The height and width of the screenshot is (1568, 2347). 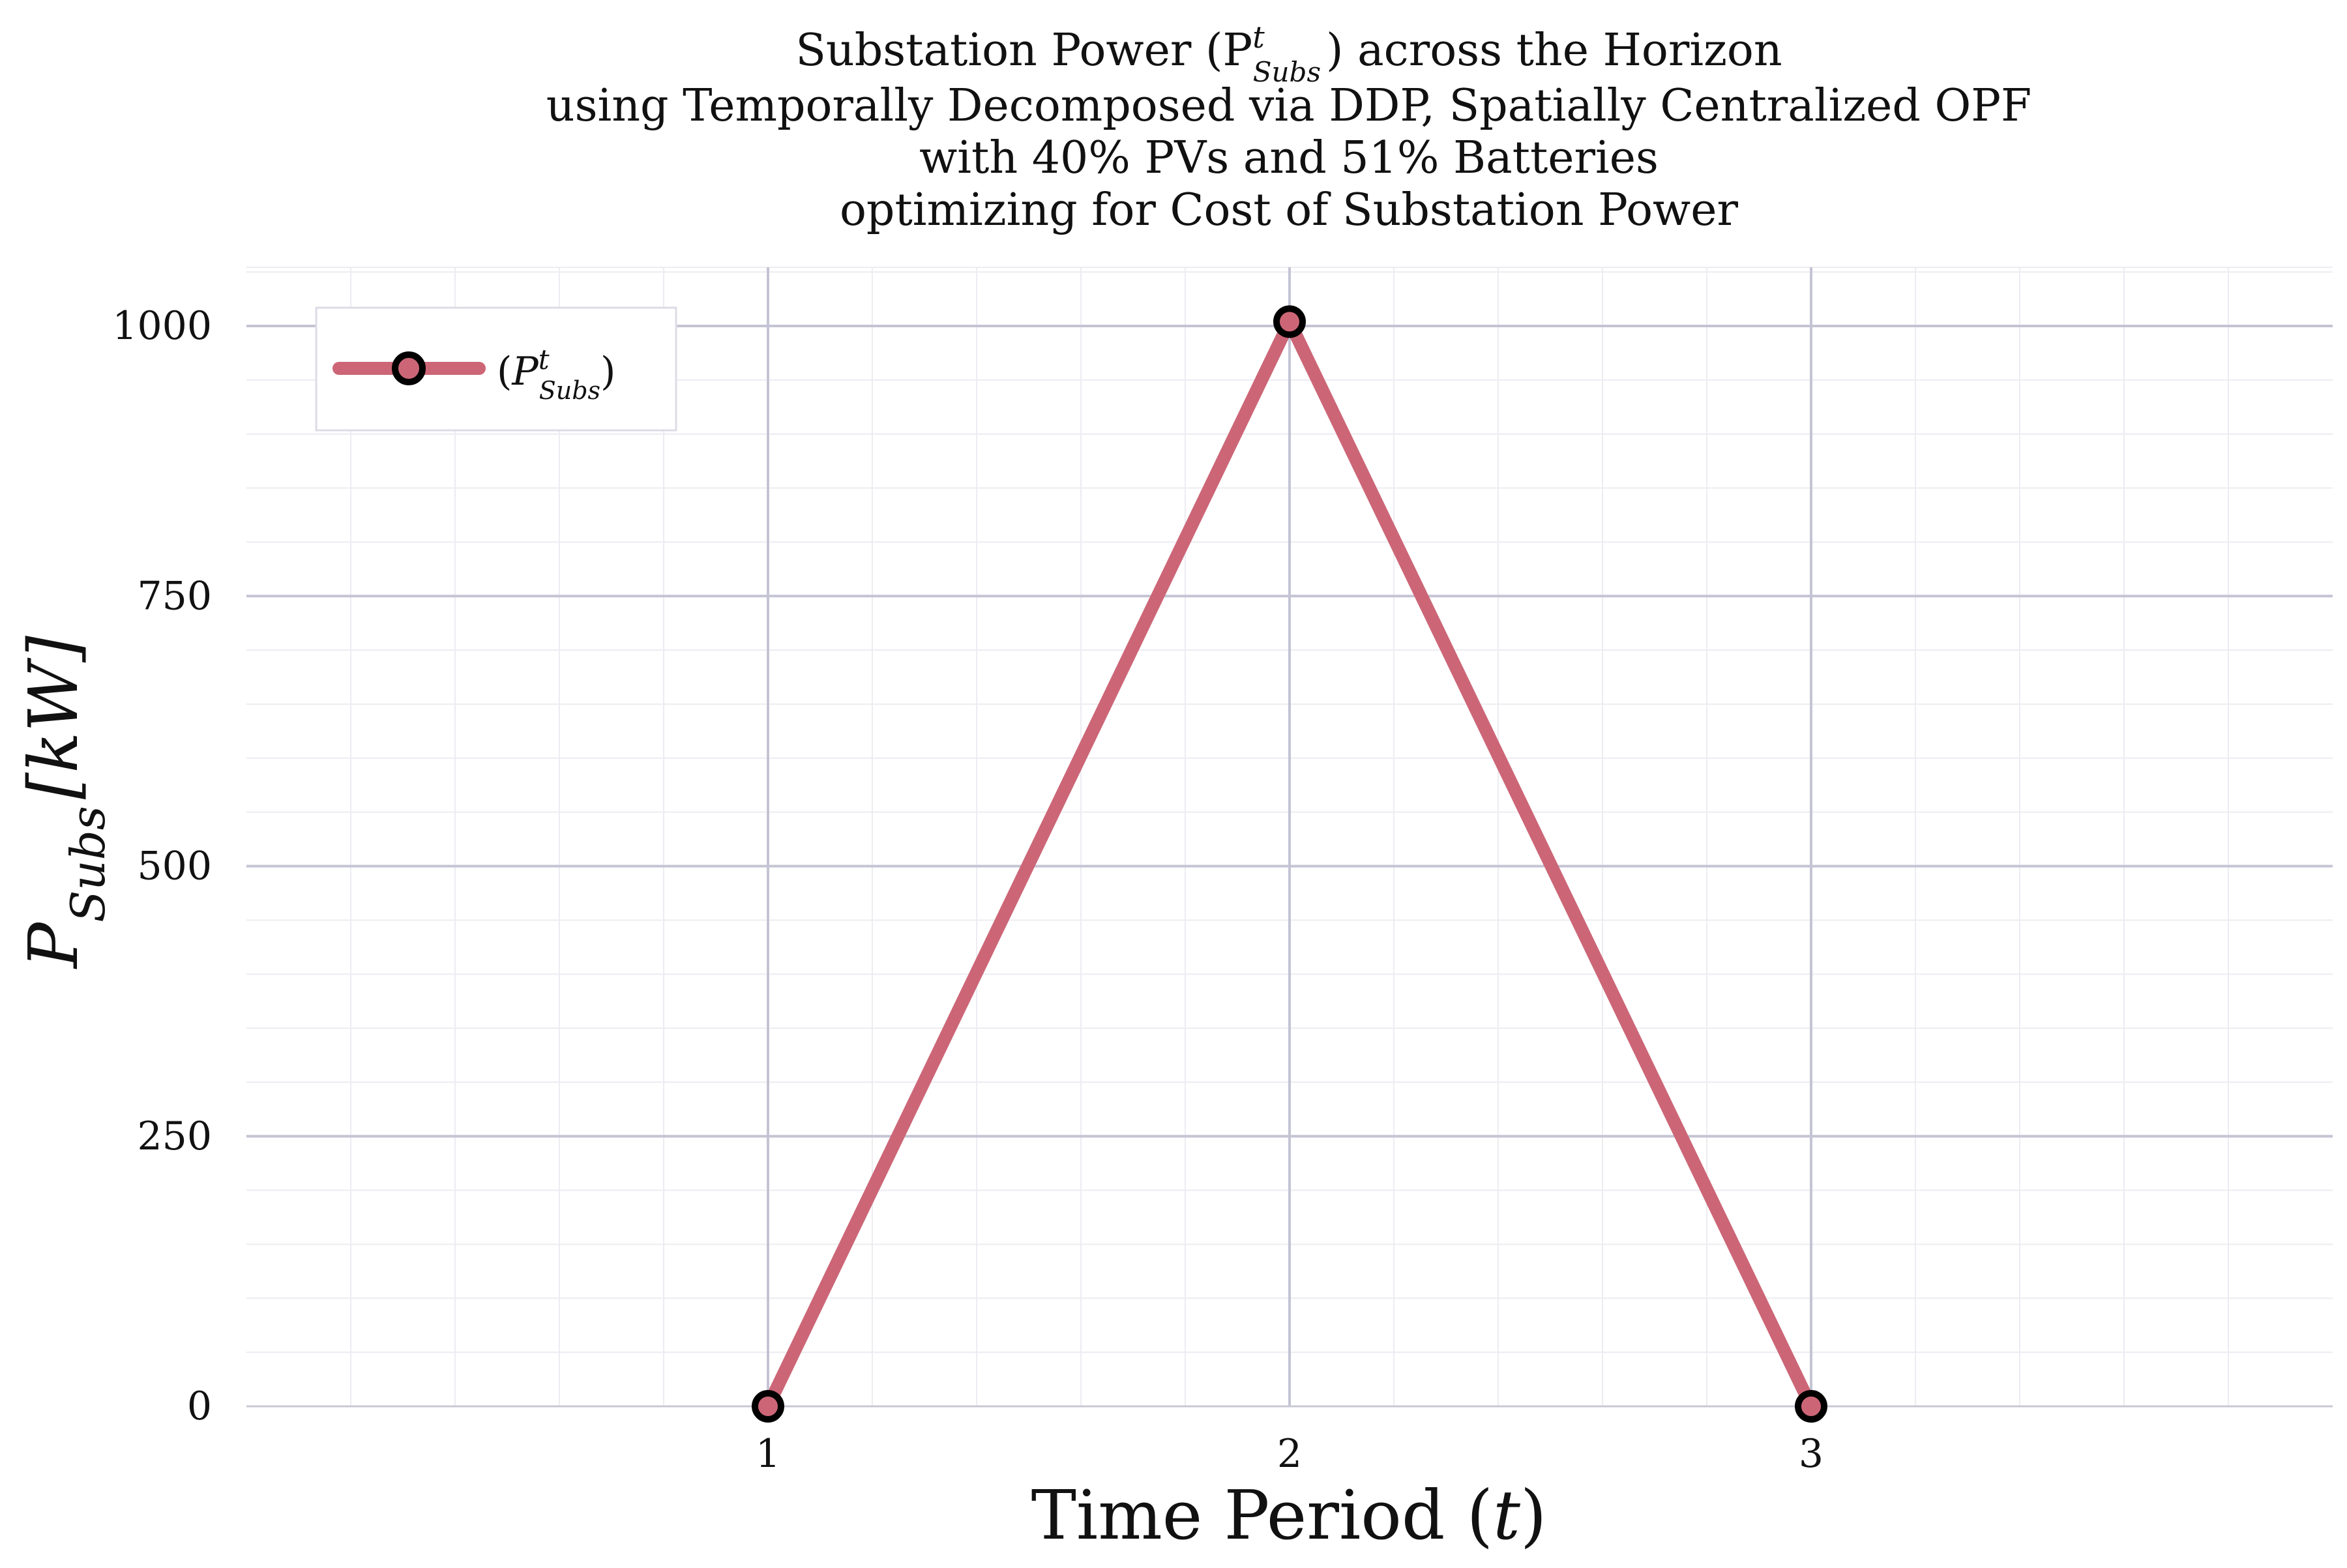 I want to click on y-axis-label: PSubs[kW], so click(x=64, y=803).